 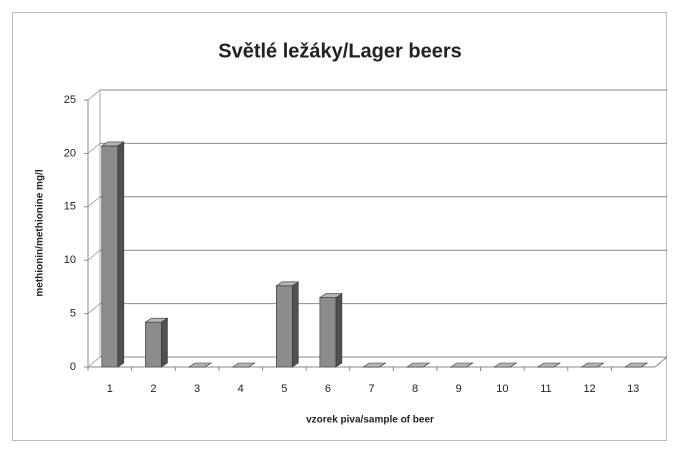 I want to click on x-tick-label: 6, so click(x=328, y=389).